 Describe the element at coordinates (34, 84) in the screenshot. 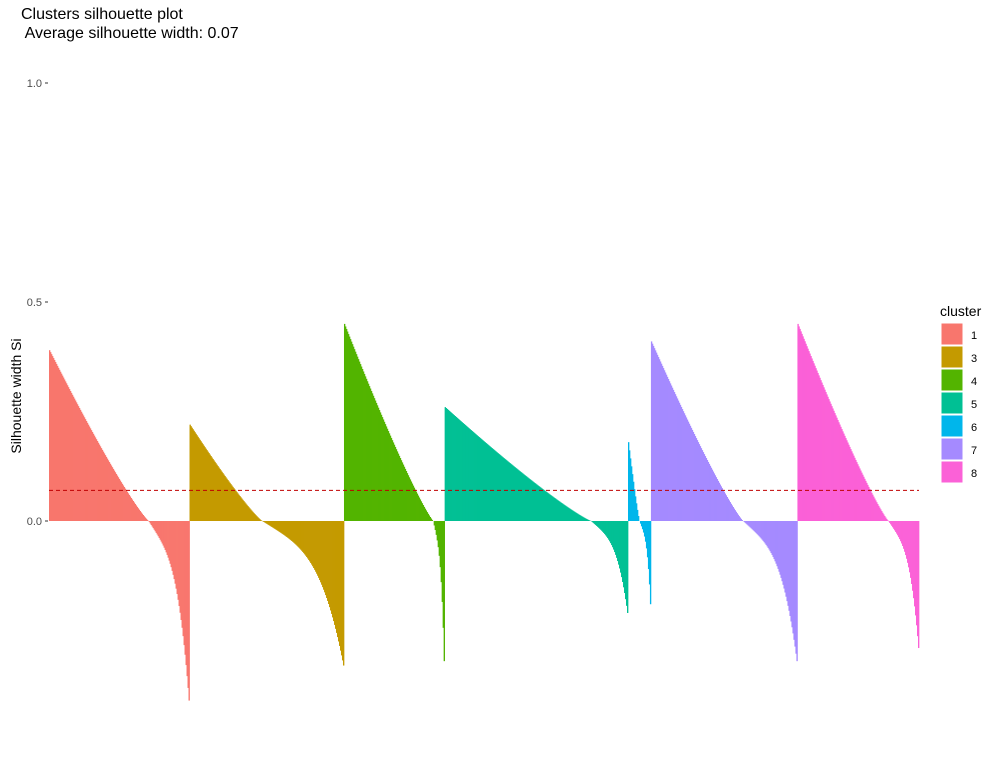

I see `y-tick-label: 1.0` at that location.